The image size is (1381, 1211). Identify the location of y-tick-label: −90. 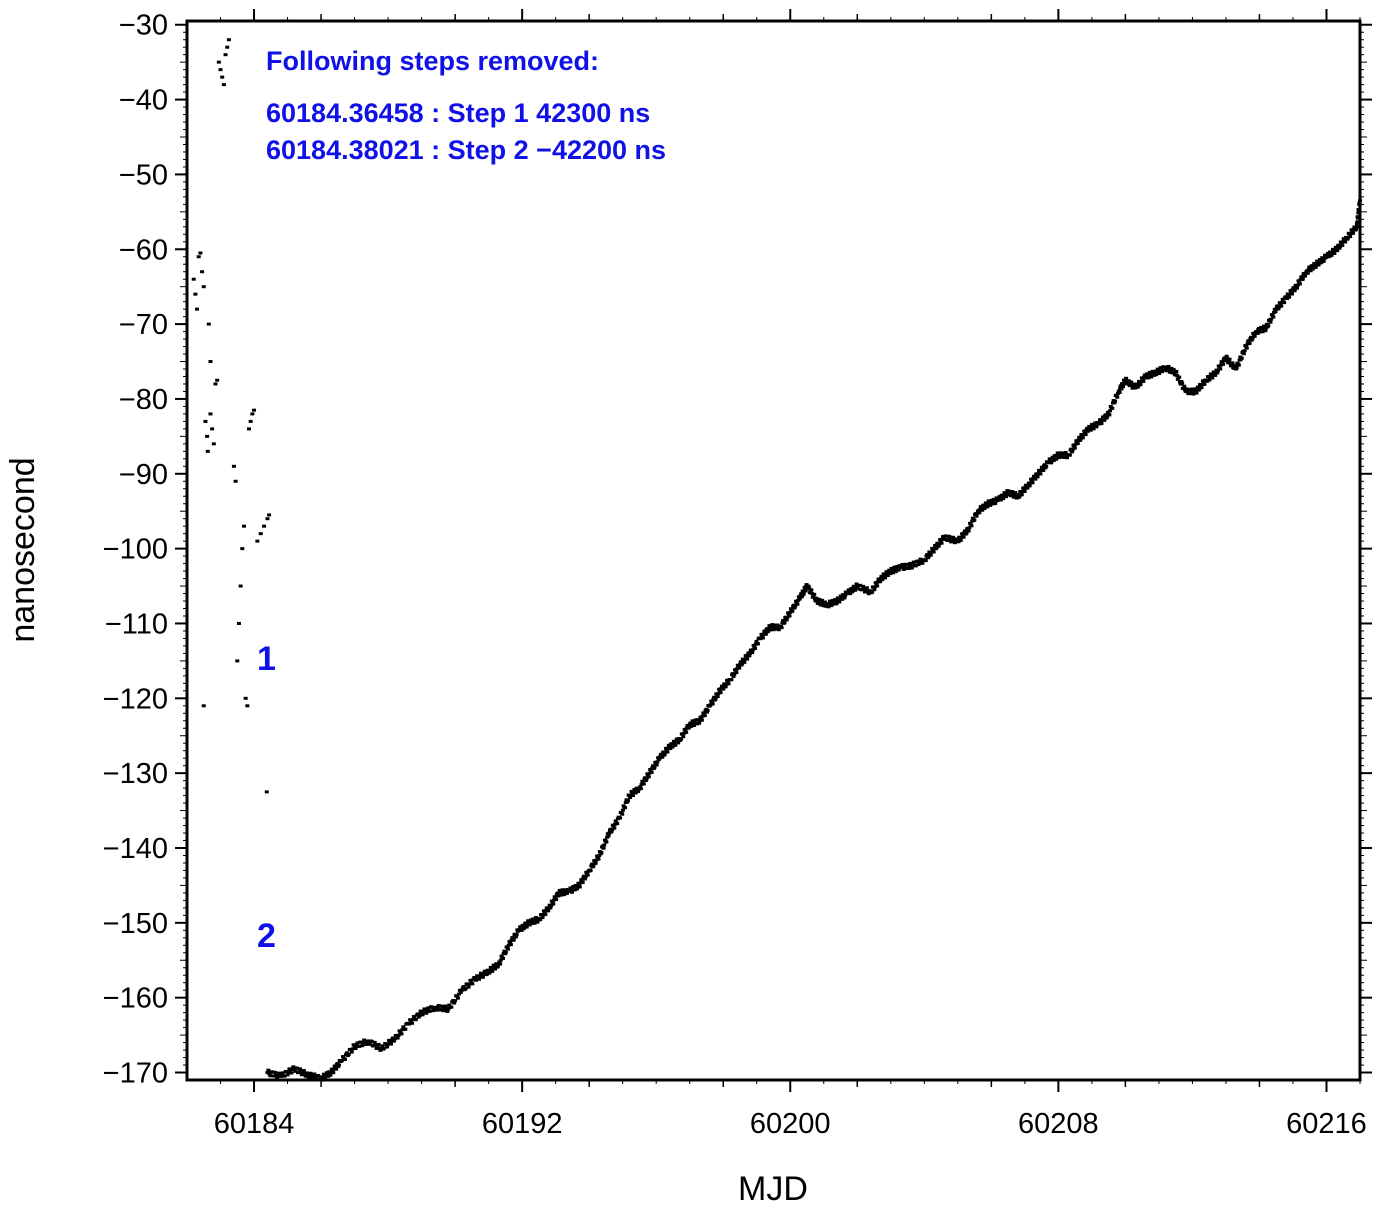
(143, 475).